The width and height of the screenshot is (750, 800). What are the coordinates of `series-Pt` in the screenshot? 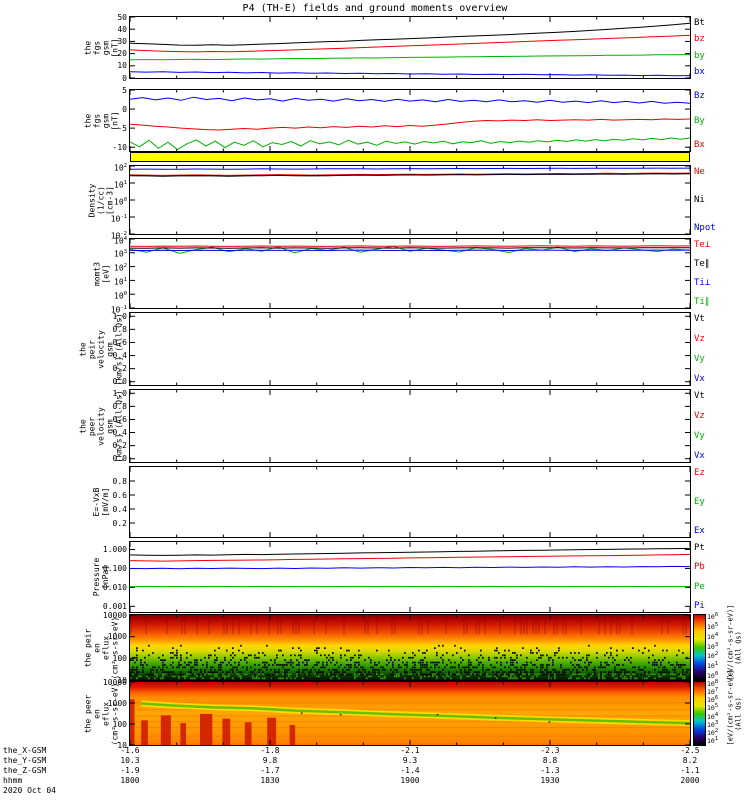 It's located at (410, 551).